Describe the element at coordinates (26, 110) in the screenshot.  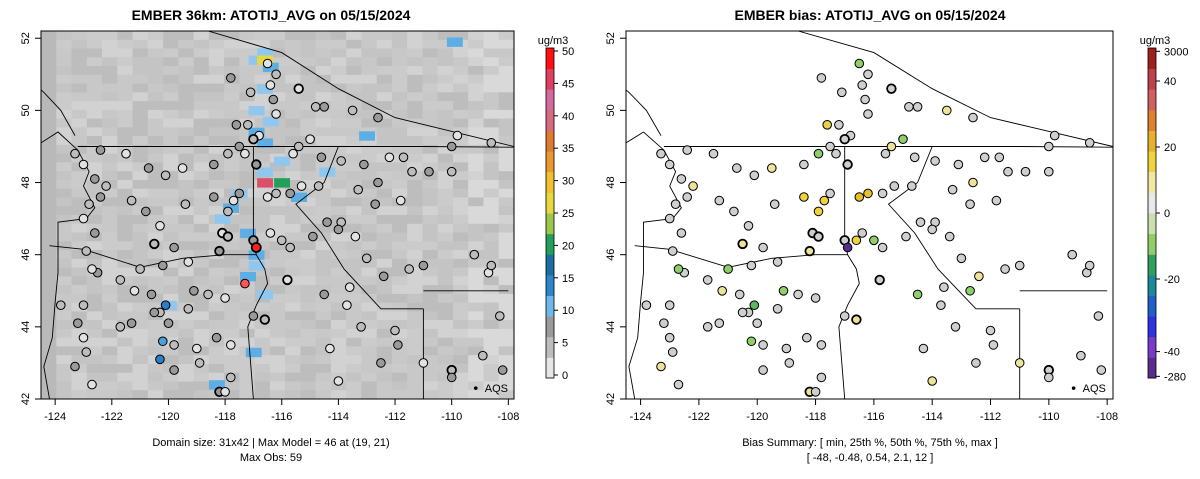
I see `y-tick-label: 50` at that location.